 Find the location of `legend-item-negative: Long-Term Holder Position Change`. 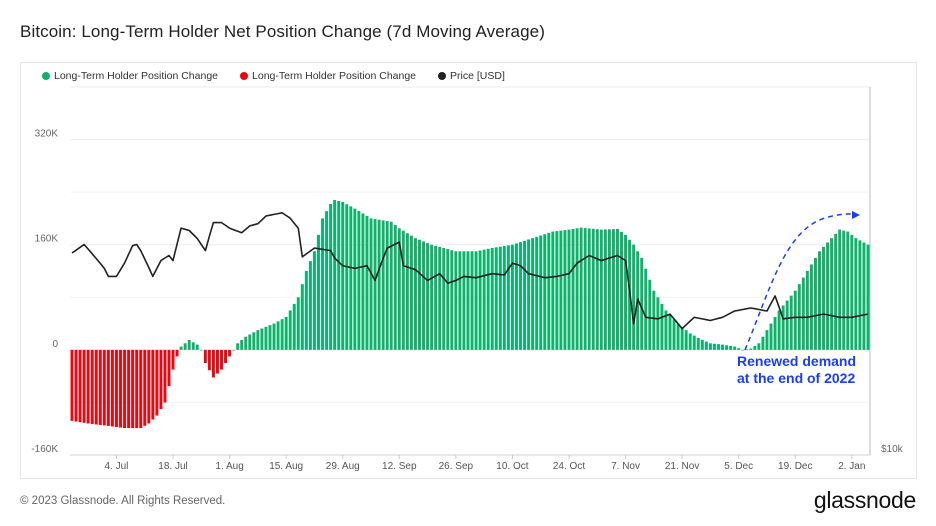

legend-item-negative: Long-Term Holder Position Change is located at coordinates (328, 76).